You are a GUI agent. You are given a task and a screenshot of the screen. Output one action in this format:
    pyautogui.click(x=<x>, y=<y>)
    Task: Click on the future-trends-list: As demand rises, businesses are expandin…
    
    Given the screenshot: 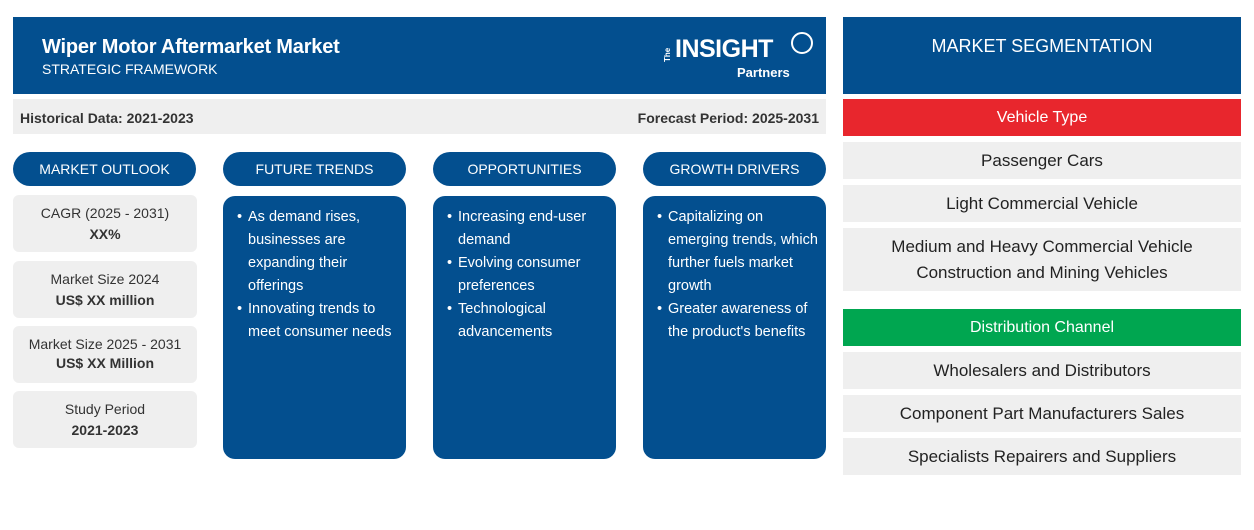 What is the action you would take?
    pyautogui.click(x=317, y=275)
    